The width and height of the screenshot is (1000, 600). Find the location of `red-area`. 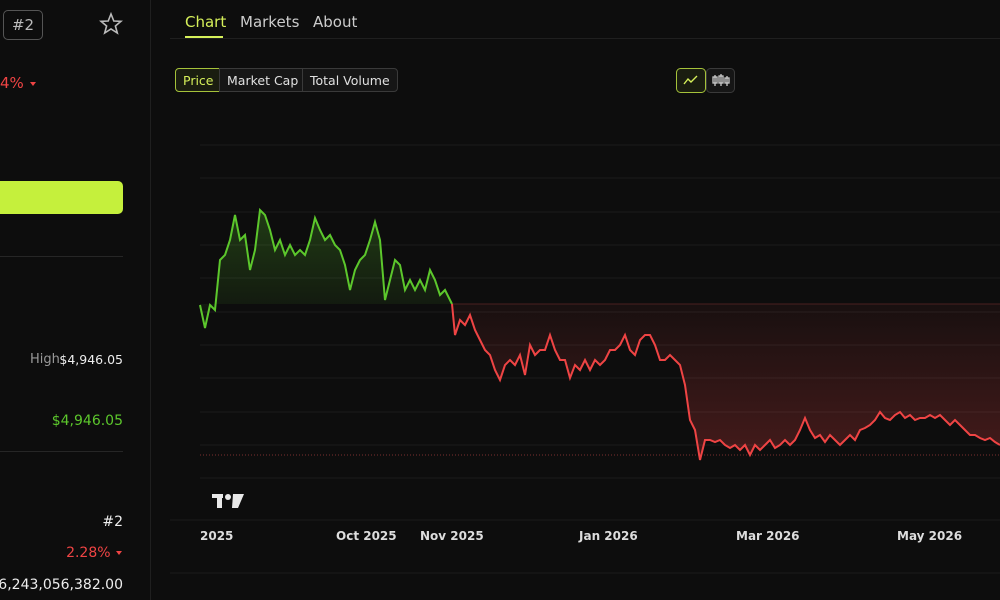

red-area is located at coordinates (726, 382).